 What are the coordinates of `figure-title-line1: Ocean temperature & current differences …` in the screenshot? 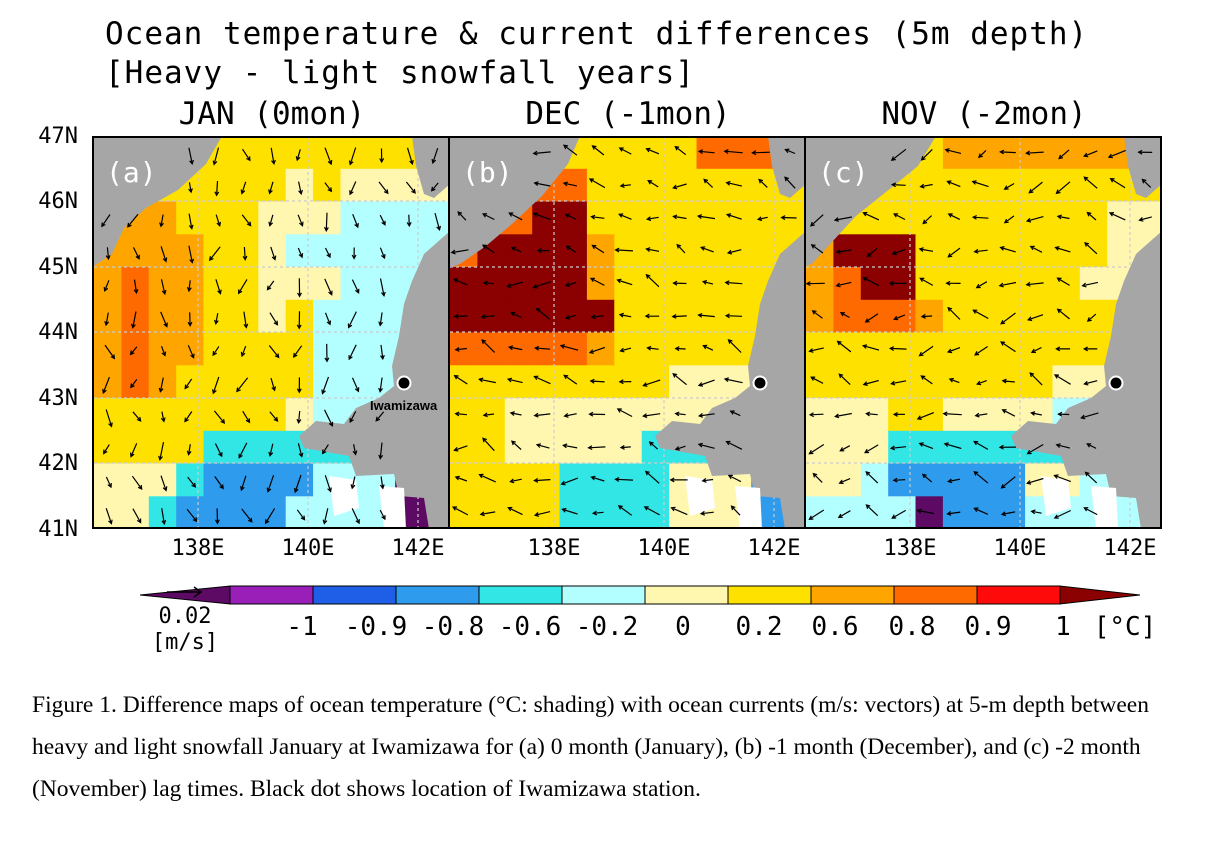 It's located at (597, 34).